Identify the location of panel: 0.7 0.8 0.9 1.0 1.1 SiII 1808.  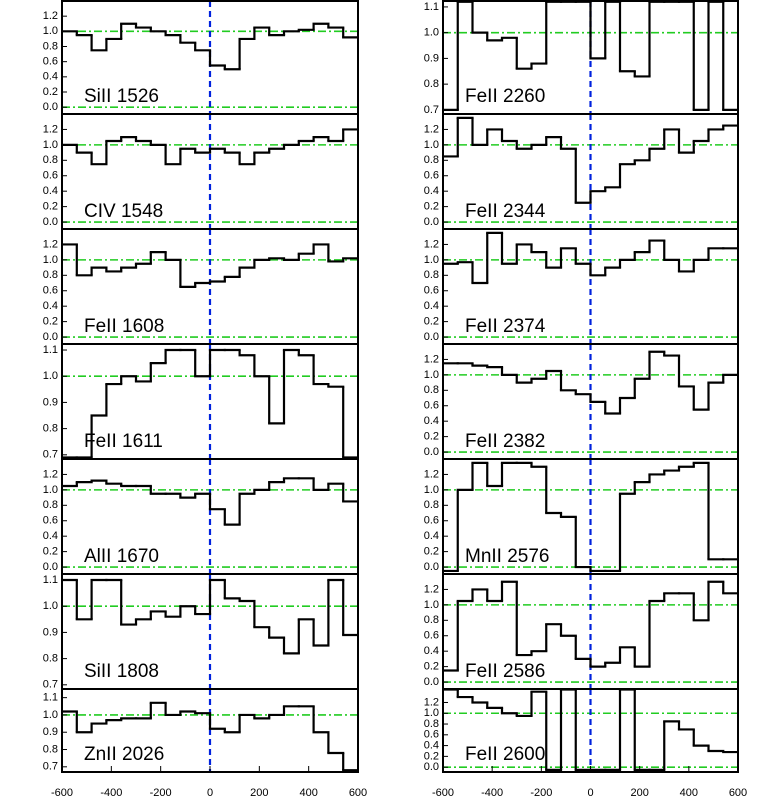
(201, 632).